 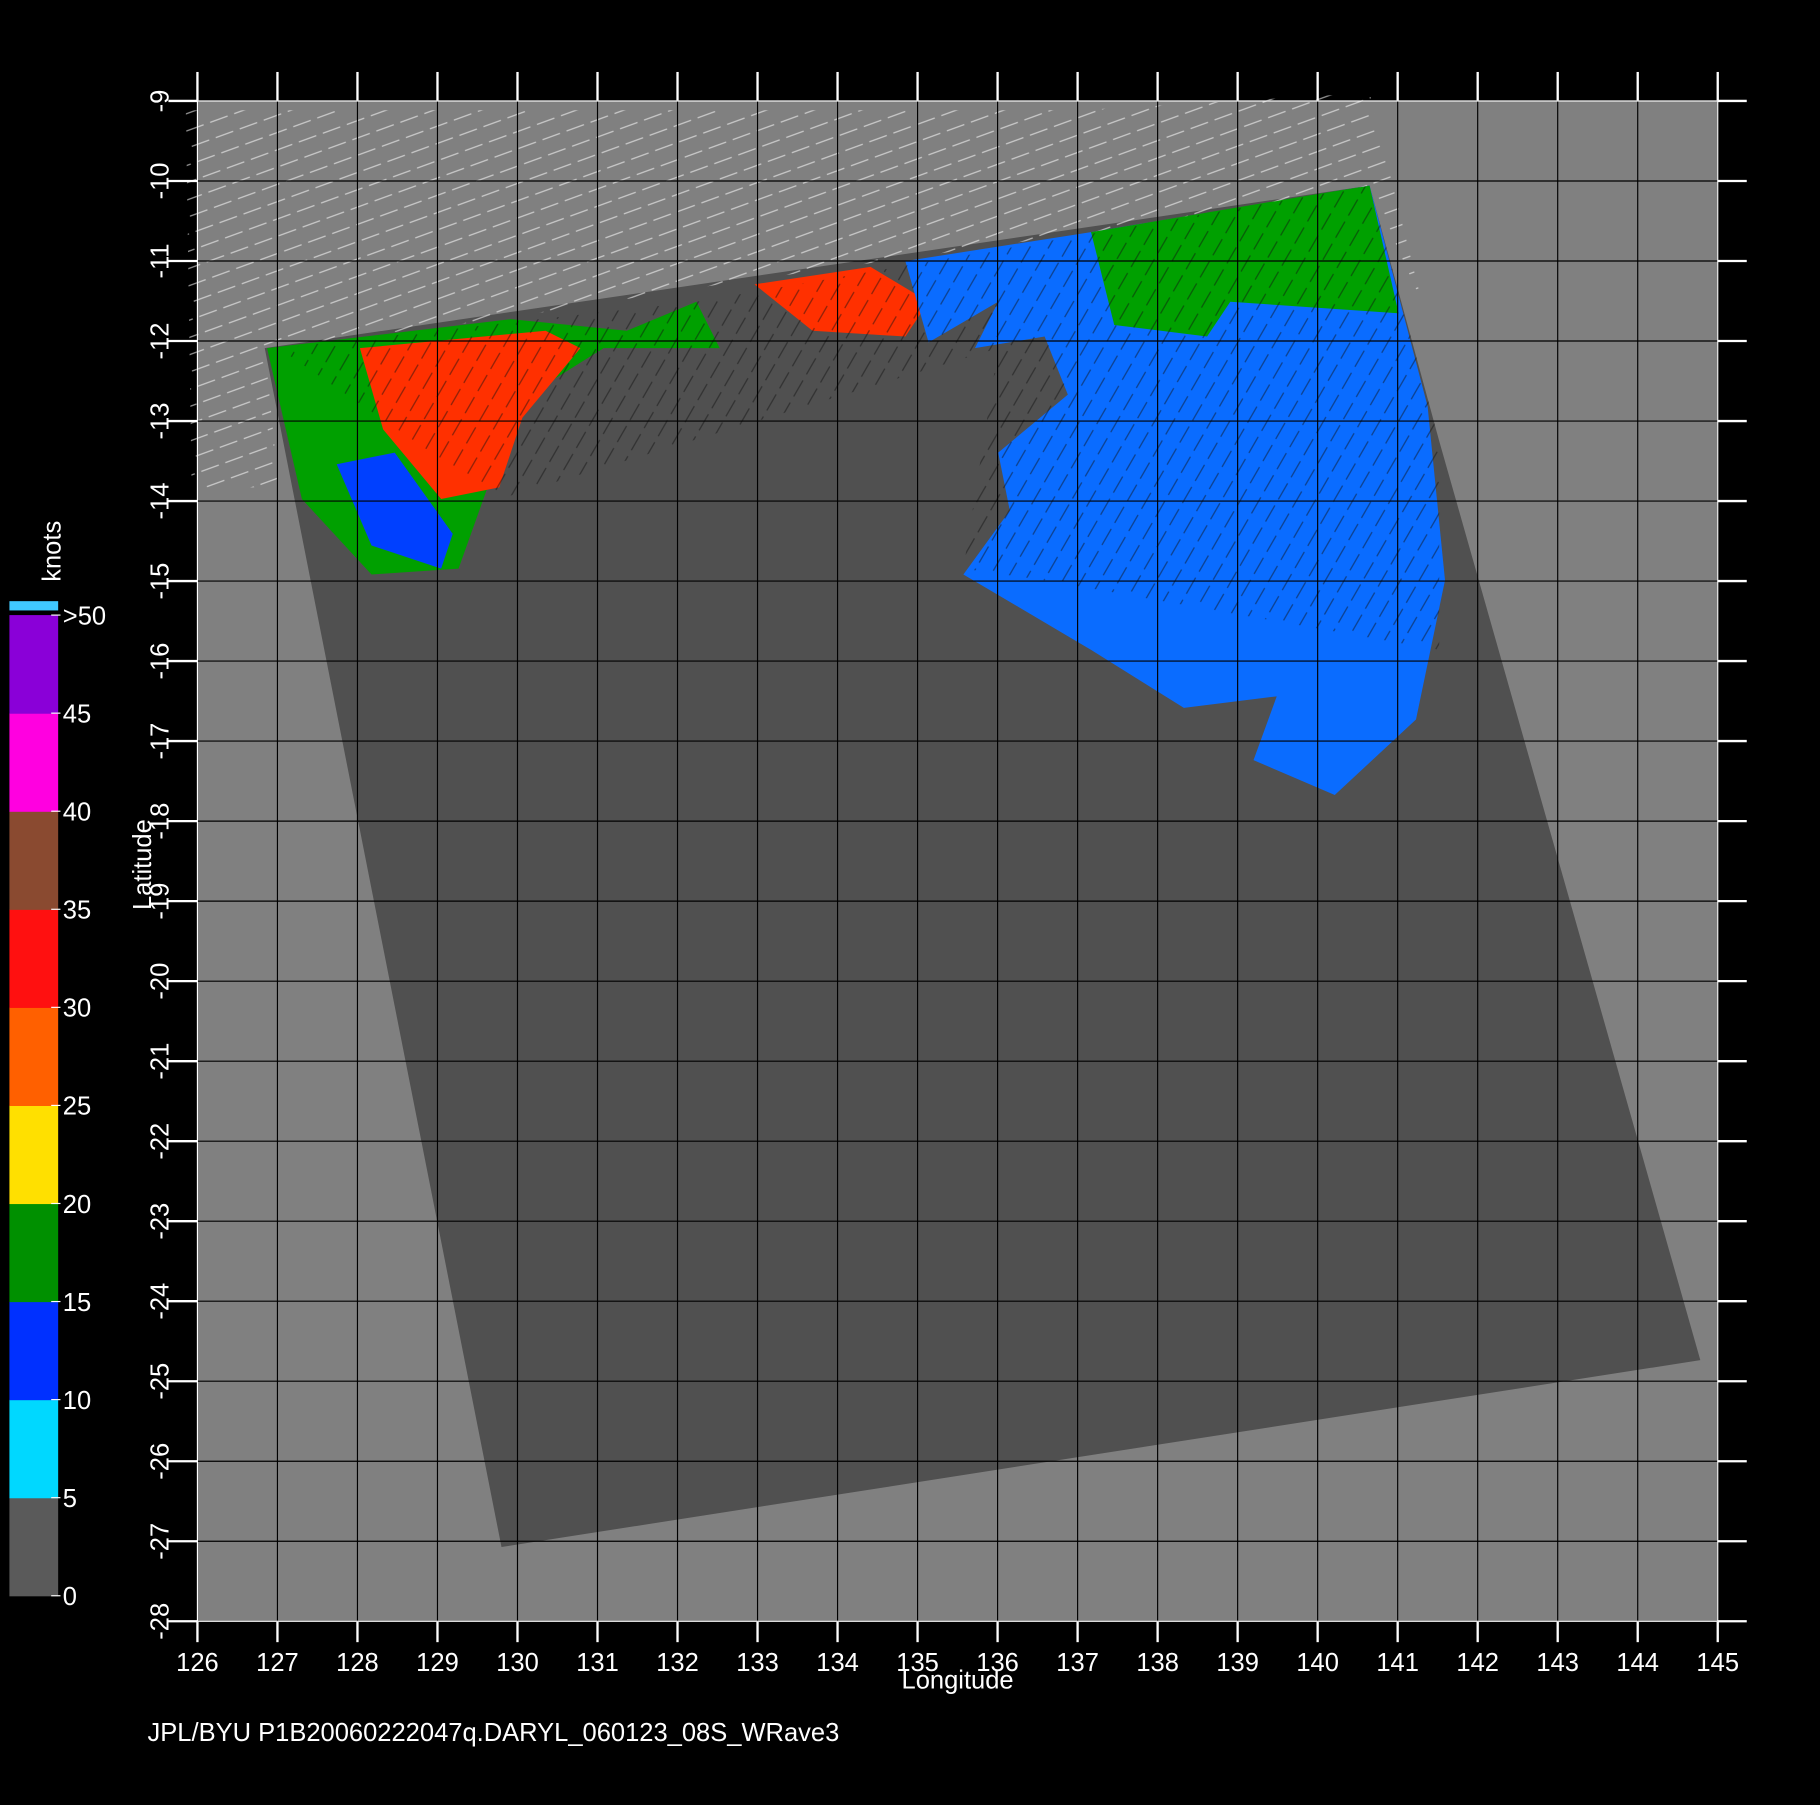 What do you see at coordinates (1077, 1663) in the screenshot?
I see `x-tick-label: 137` at bounding box center [1077, 1663].